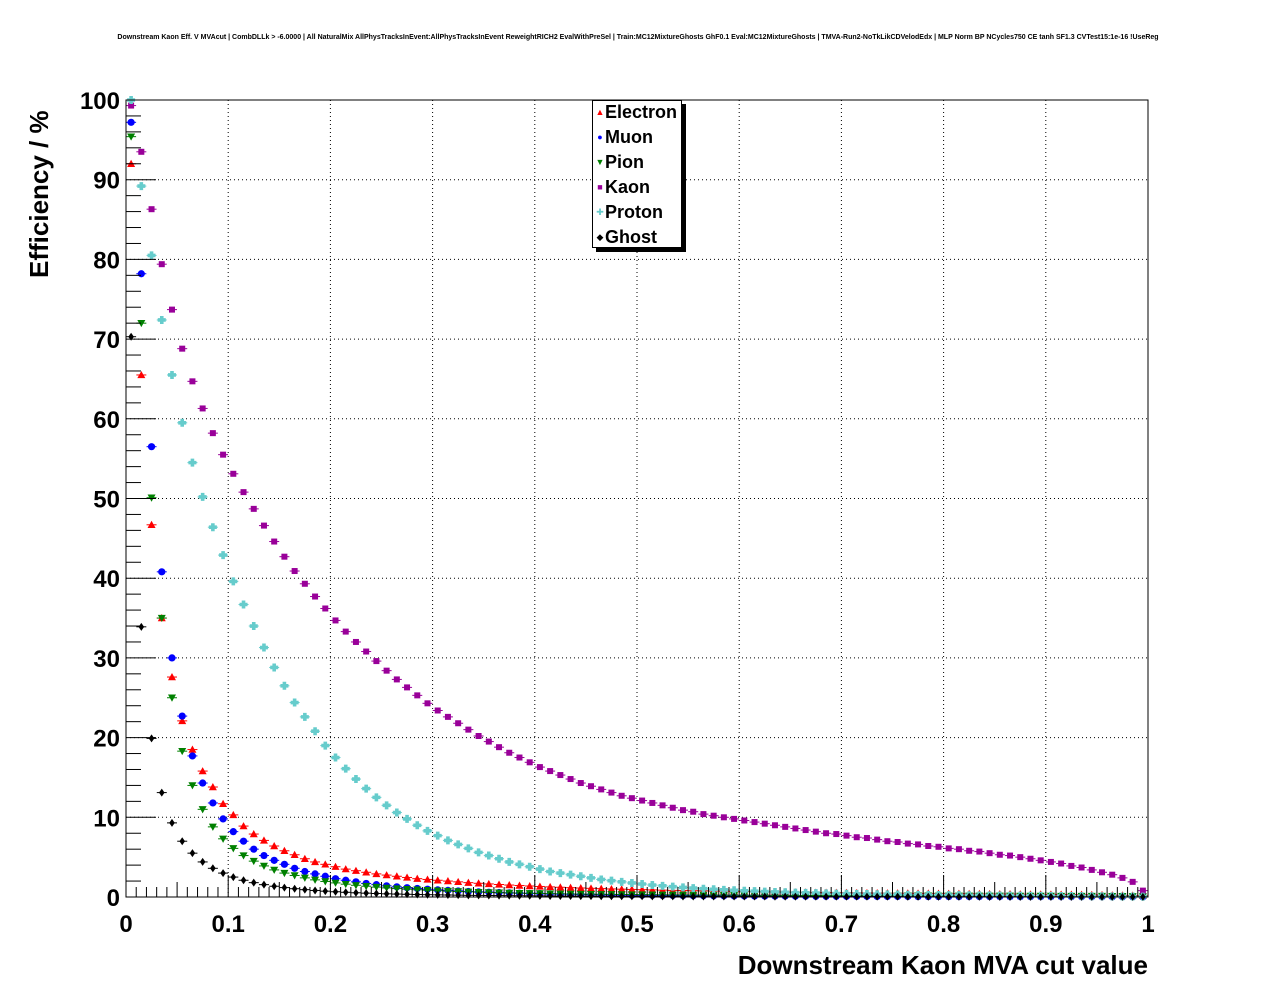  I want to click on y-tick-label: 90, so click(106, 181).